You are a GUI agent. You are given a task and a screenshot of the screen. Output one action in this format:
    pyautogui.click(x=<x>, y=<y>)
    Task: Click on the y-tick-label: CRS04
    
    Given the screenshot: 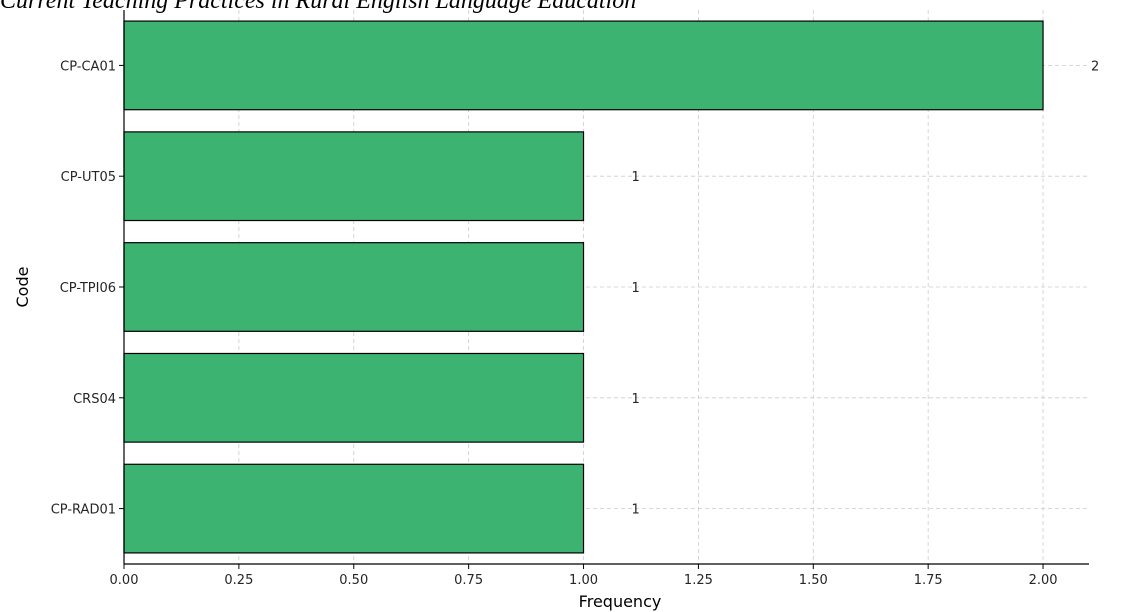 What is the action you would take?
    pyautogui.click(x=94, y=399)
    